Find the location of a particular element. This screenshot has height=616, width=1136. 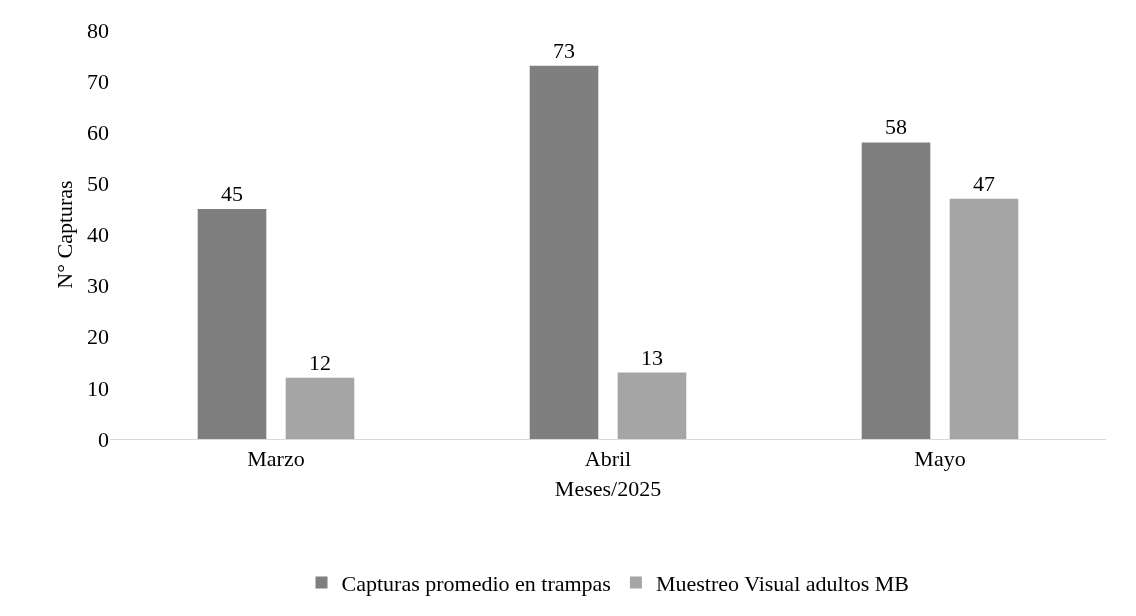

x-axis-title: Meses/2025 is located at coordinates (608, 489).